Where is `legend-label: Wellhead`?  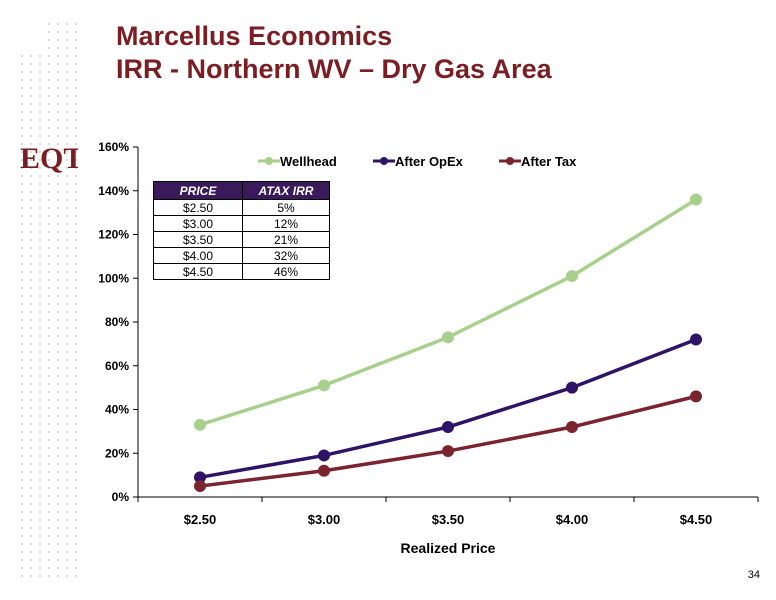
legend-label: Wellhead is located at coordinates (308, 161).